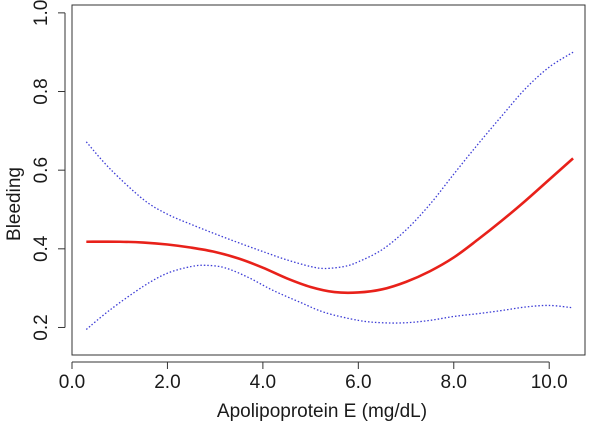  Describe the element at coordinates (329, 297) in the screenshot. I see `lower-ci-line` at that location.